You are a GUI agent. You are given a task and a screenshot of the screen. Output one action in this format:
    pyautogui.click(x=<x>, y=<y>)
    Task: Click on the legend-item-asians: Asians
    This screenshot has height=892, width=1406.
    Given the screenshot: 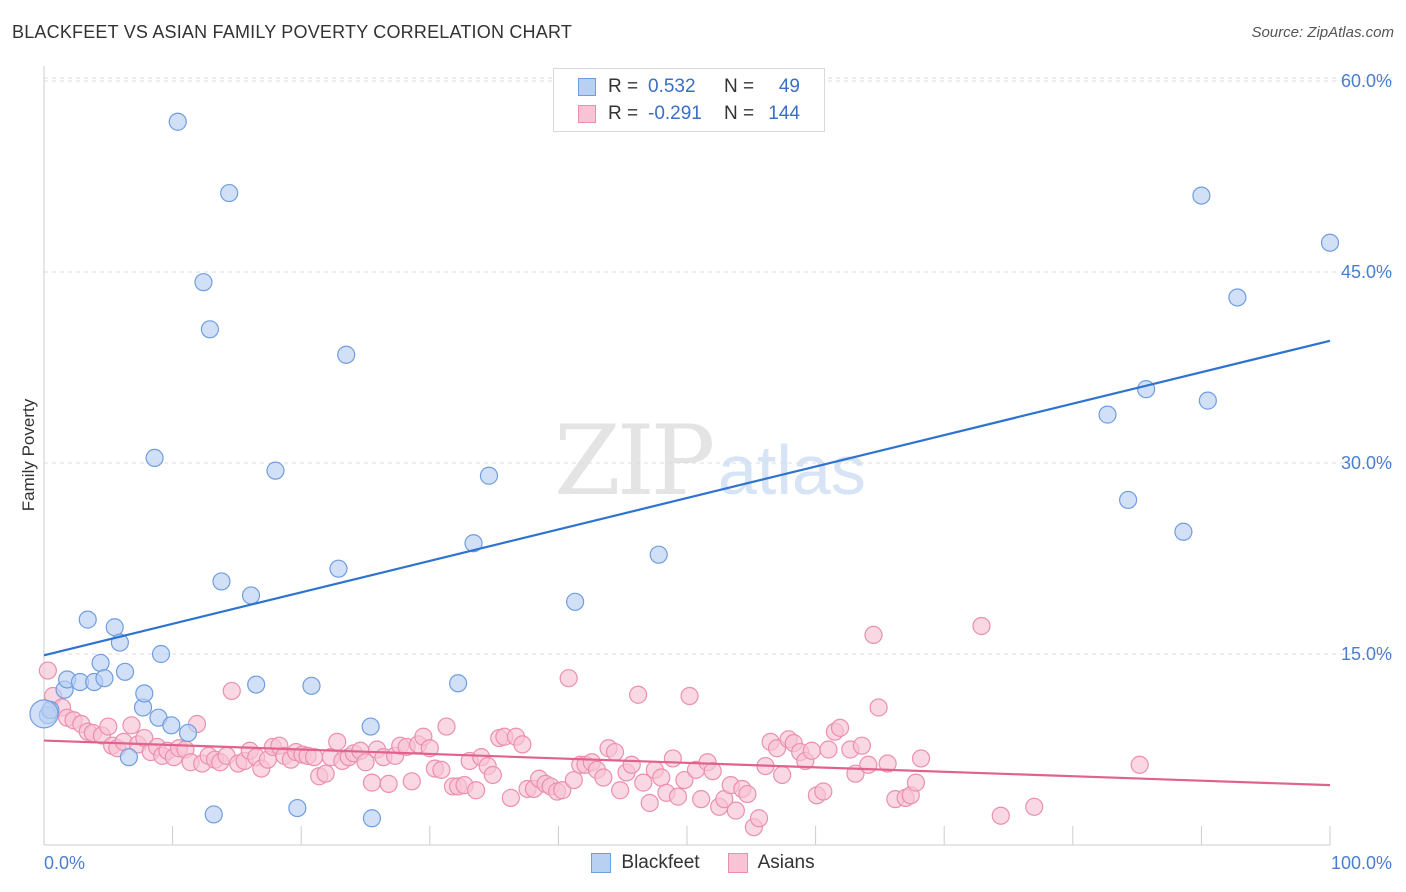 What is the action you would take?
    pyautogui.click(x=771, y=863)
    